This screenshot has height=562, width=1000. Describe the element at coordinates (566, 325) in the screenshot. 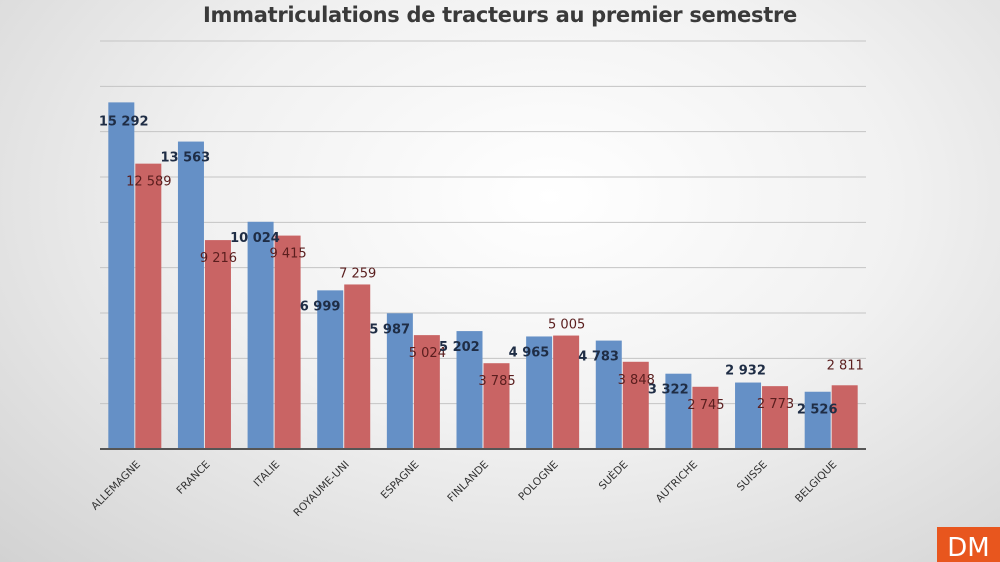

I see `data-label: 5 005` at that location.